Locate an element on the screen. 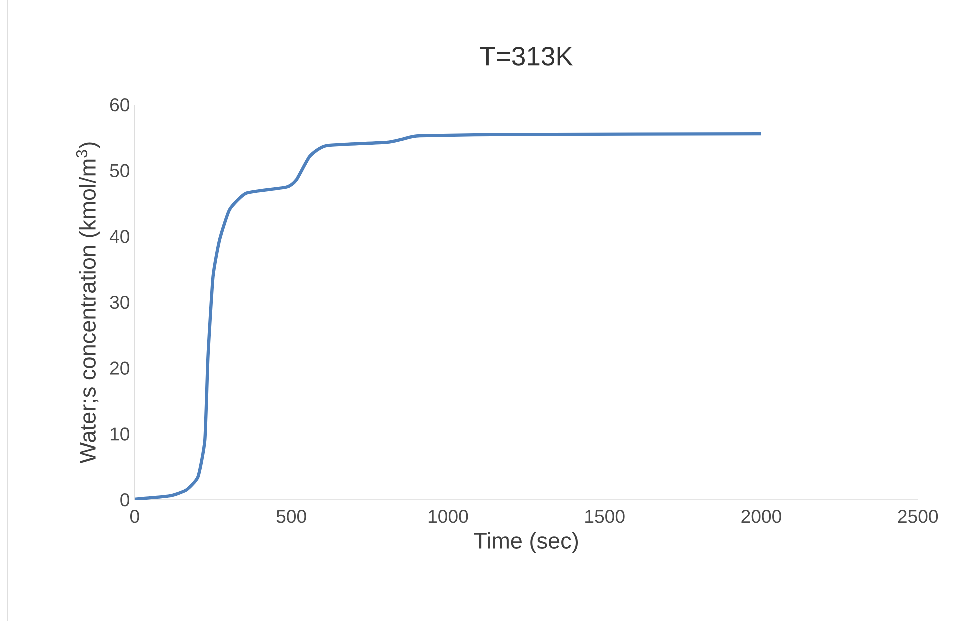 Image resolution: width=968 pixels, height=621 pixels. x-axis-title: Time (sec) is located at coordinates (526, 543).